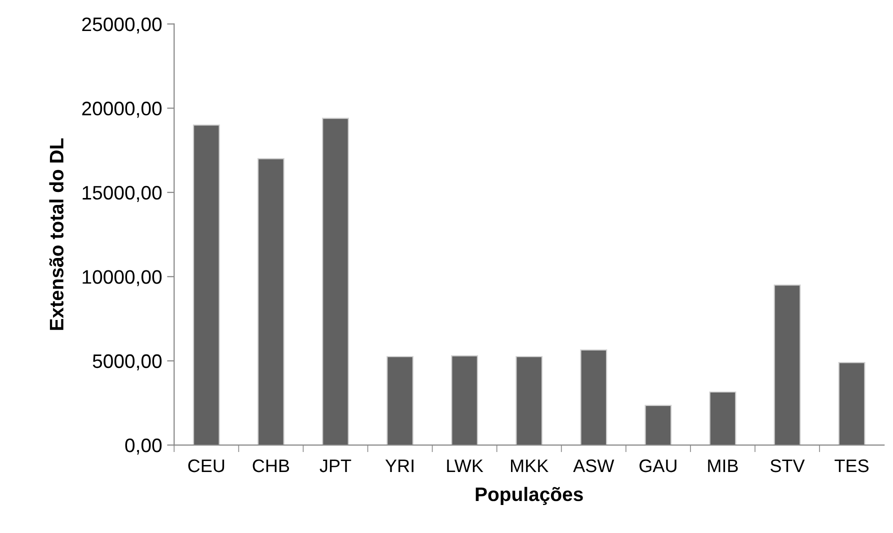  What do you see at coordinates (593, 465) in the screenshot?
I see `x-tick-label: ASW` at bounding box center [593, 465].